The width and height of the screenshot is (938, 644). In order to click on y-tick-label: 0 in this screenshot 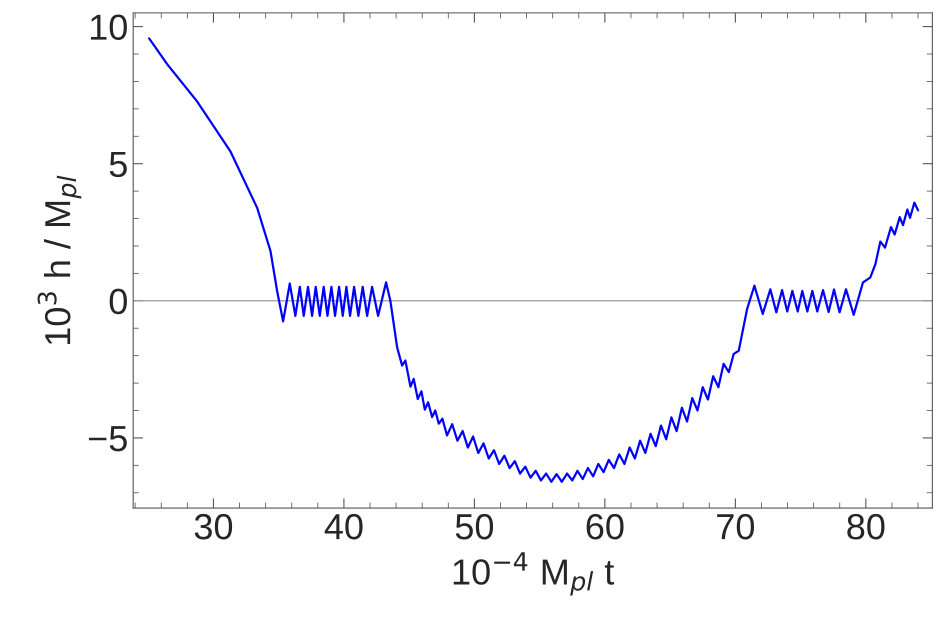, I will do `click(118, 301)`.